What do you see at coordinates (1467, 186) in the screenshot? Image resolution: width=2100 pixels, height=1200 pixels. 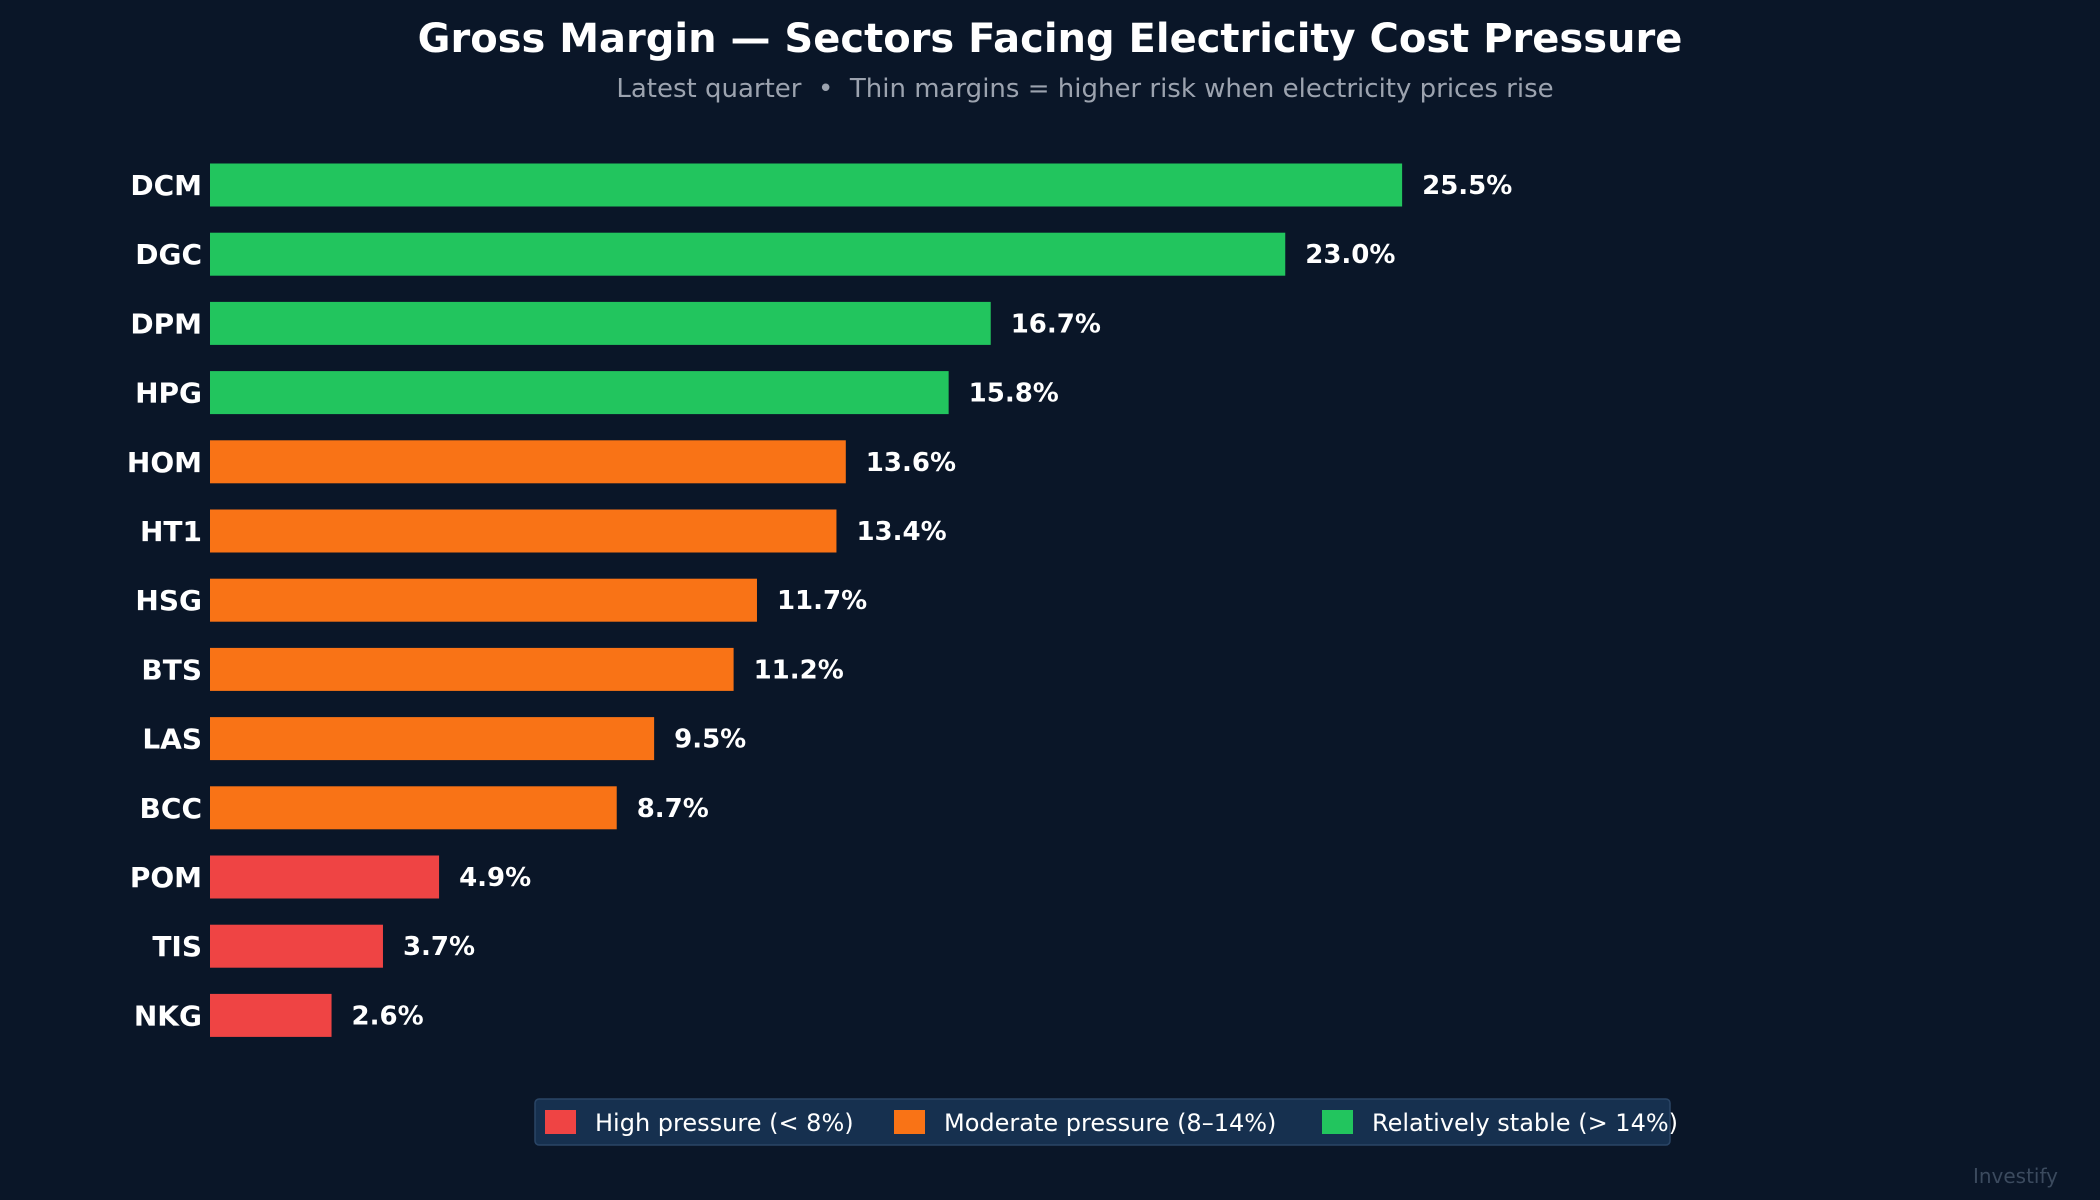 I see `data-label-dcm: 25.5%` at bounding box center [1467, 186].